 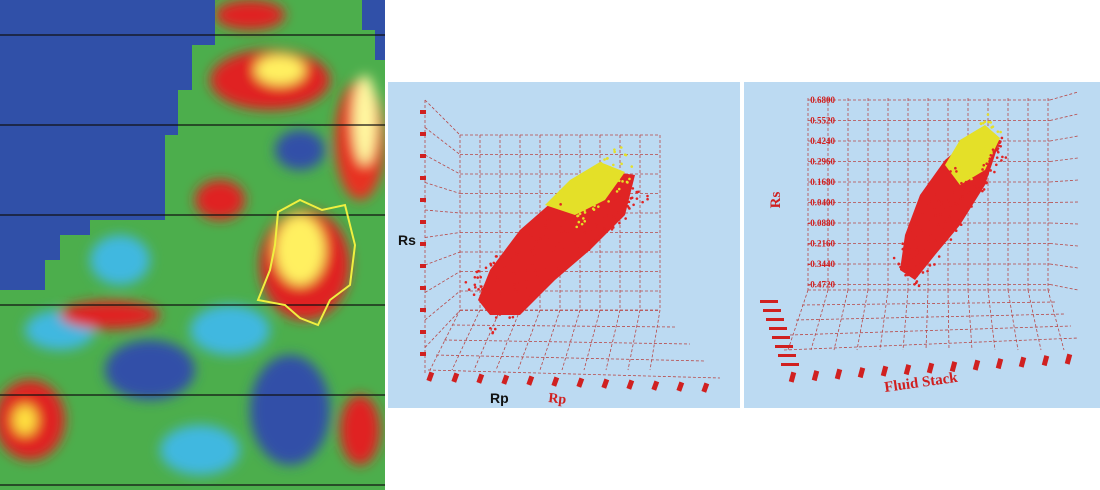 What do you see at coordinates (822, 162) in the screenshot?
I see `y-tick-label: 0.2960` at bounding box center [822, 162].